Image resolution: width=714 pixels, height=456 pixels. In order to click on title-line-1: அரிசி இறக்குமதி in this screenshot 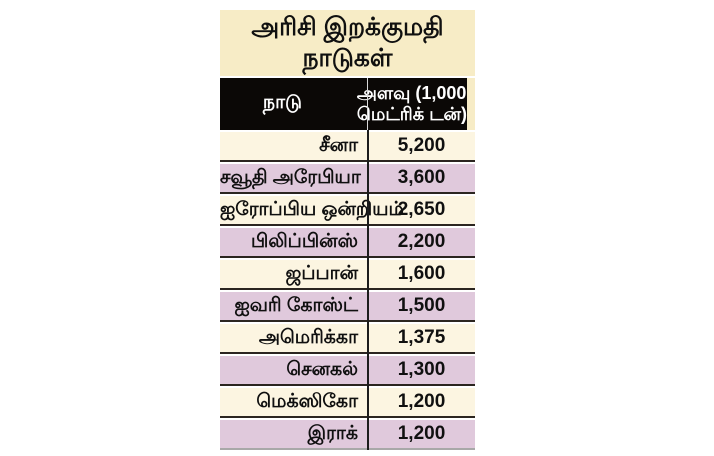, I will do `click(347, 27)`.